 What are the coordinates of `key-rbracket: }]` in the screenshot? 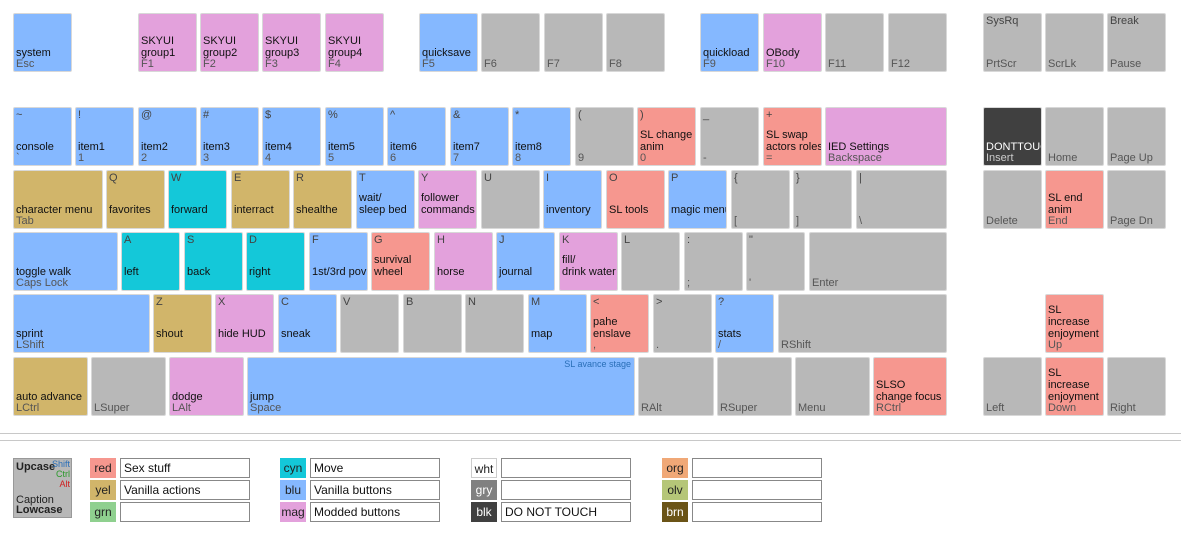 It's located at (822, 199).